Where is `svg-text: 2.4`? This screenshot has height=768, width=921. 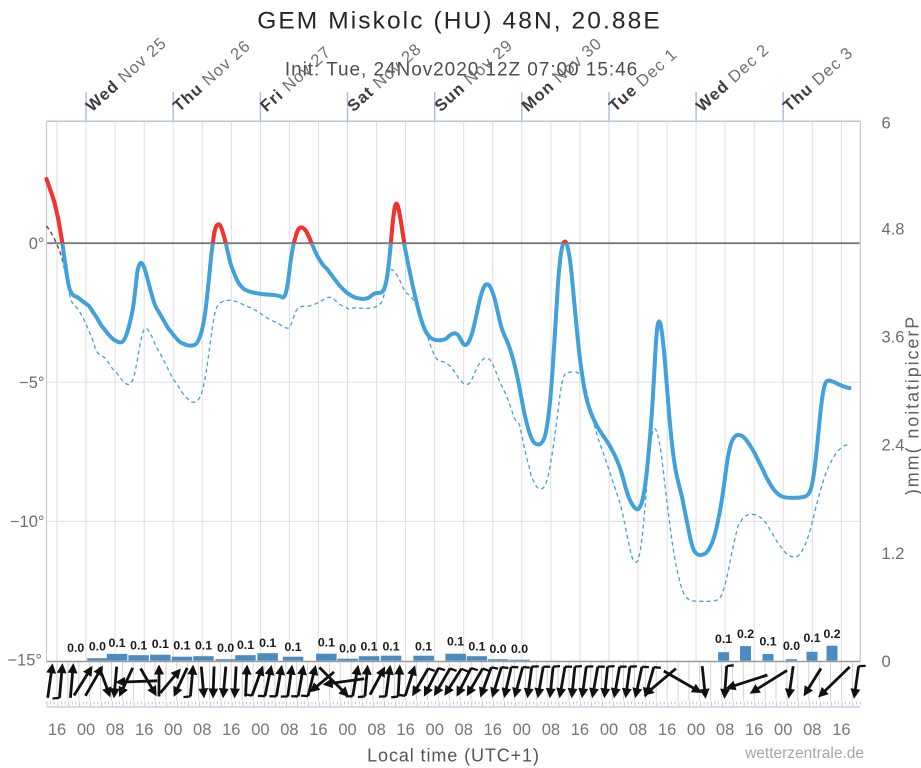 svg-text: 2.4 is located at coordinates (893, 446).